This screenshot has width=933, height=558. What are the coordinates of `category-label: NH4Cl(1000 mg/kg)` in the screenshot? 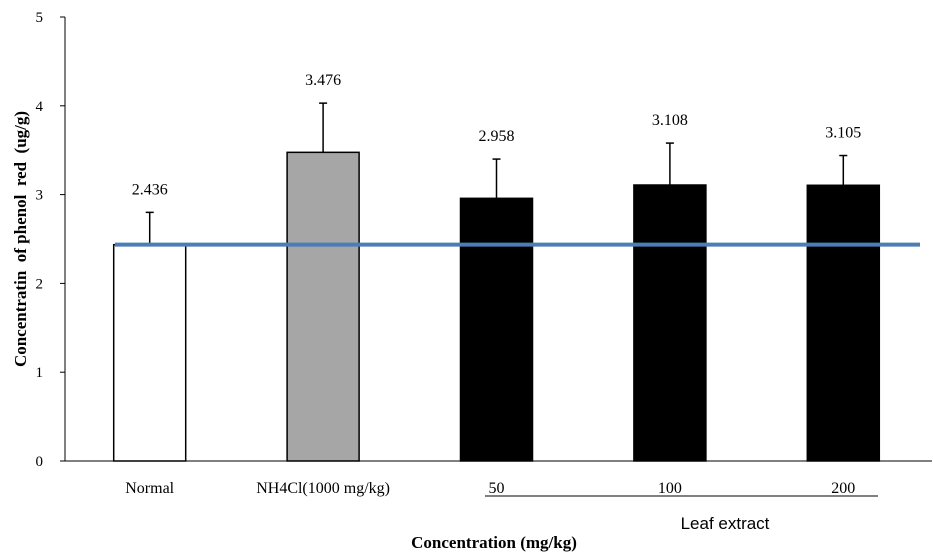 It's located at (323, 488).